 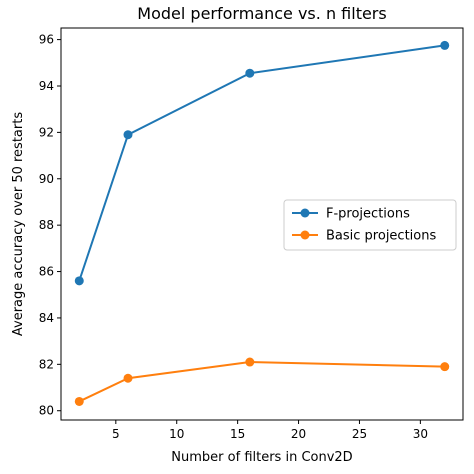 I want to click on series-line-basic-projections, so click(x=261, y=382).